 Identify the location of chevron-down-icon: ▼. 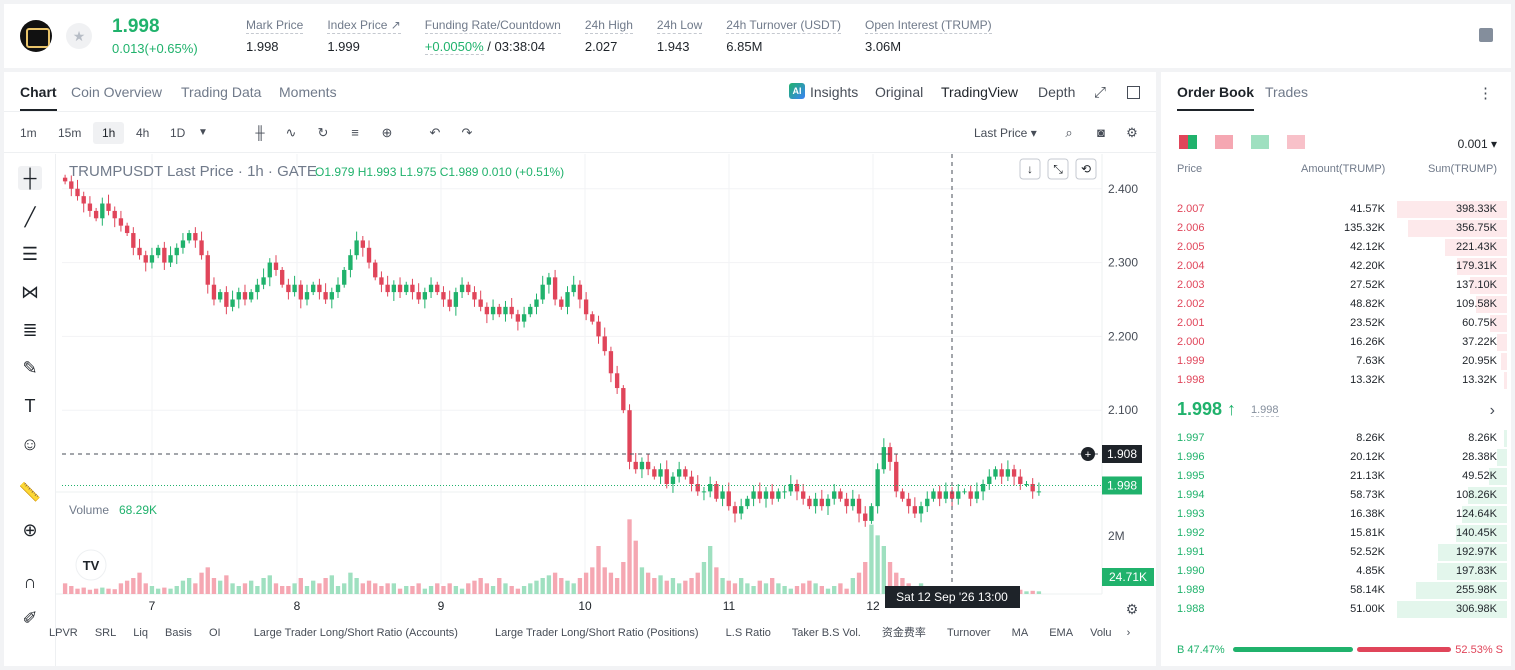
(203, 132).